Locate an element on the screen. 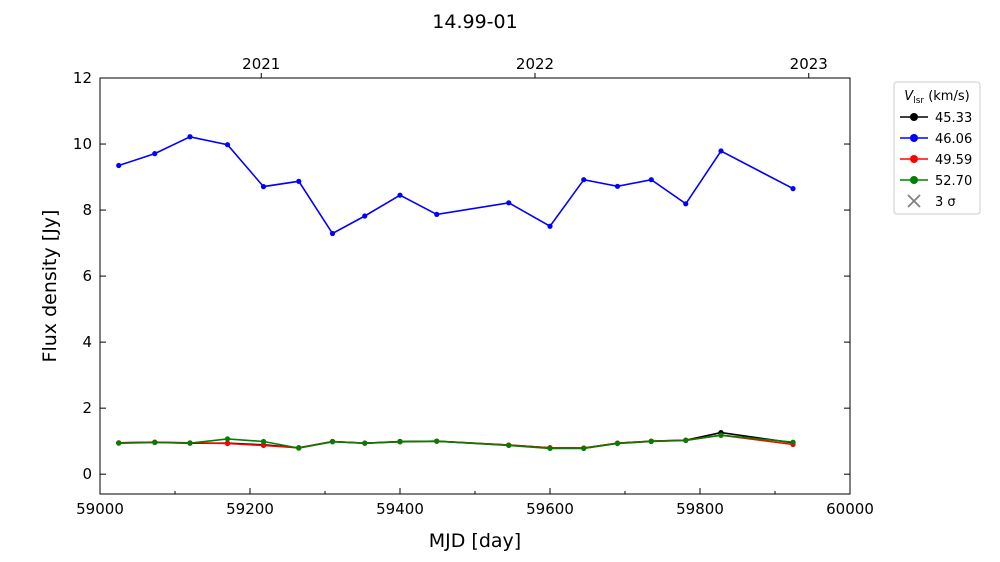 The image size is (1000, 562). y-tick-label: 8 is located at coordinates (87, 210).